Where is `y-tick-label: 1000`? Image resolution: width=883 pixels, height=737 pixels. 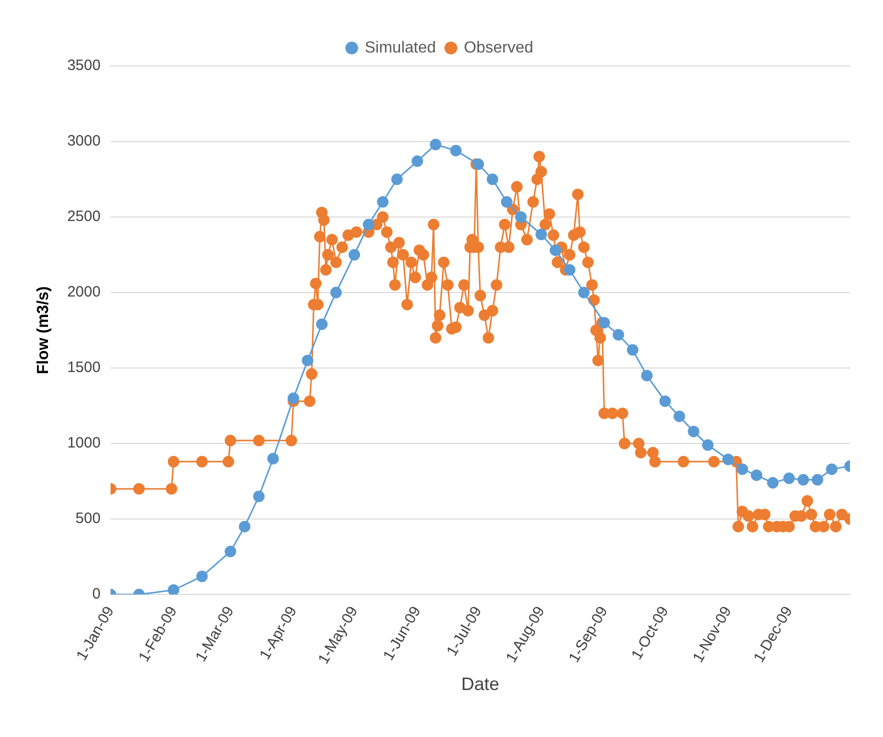
y-tick-label: 1000 is located at coordinates (84, 443).